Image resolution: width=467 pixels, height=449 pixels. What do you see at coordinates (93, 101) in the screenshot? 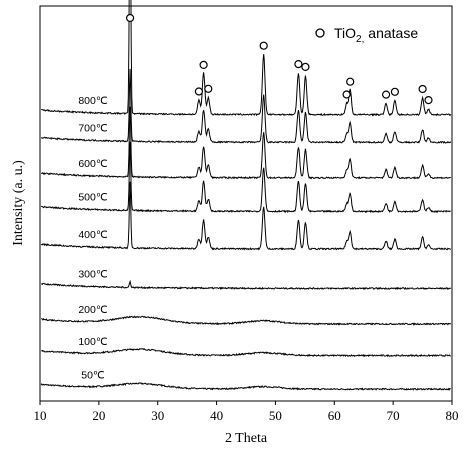
I see `series-label-8: 800℃` at bounding box center [93, 101].